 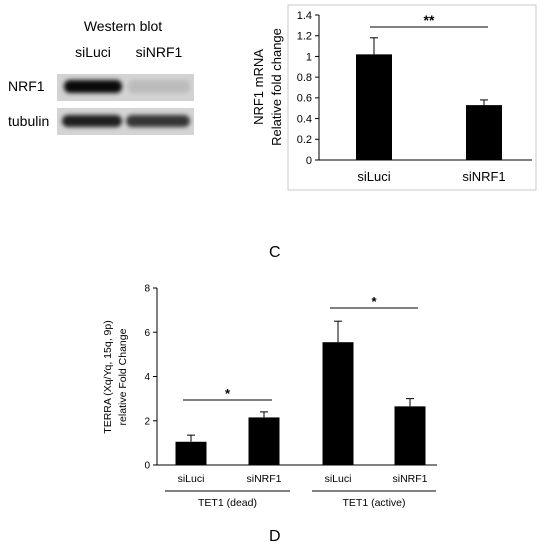 What do you see at coordinates (304, 37) in the screenshot?
I see `c1-y-tick-label: 1.2` at bounding box center [304, 37].